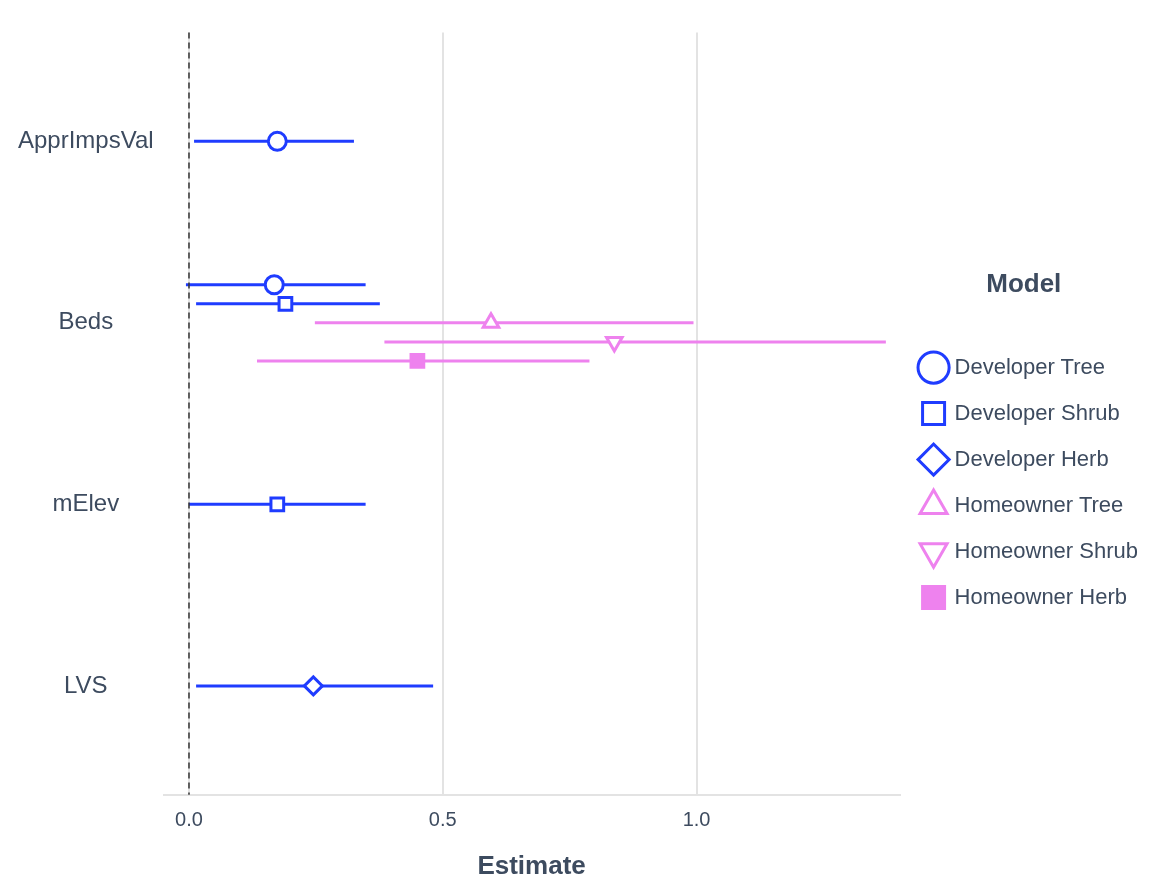 The image size is (1167, 894). What do you see at coordinates (1024, 282) in the screenshot?
I see `legend-title: Model` at bounding box center [1024, 282].